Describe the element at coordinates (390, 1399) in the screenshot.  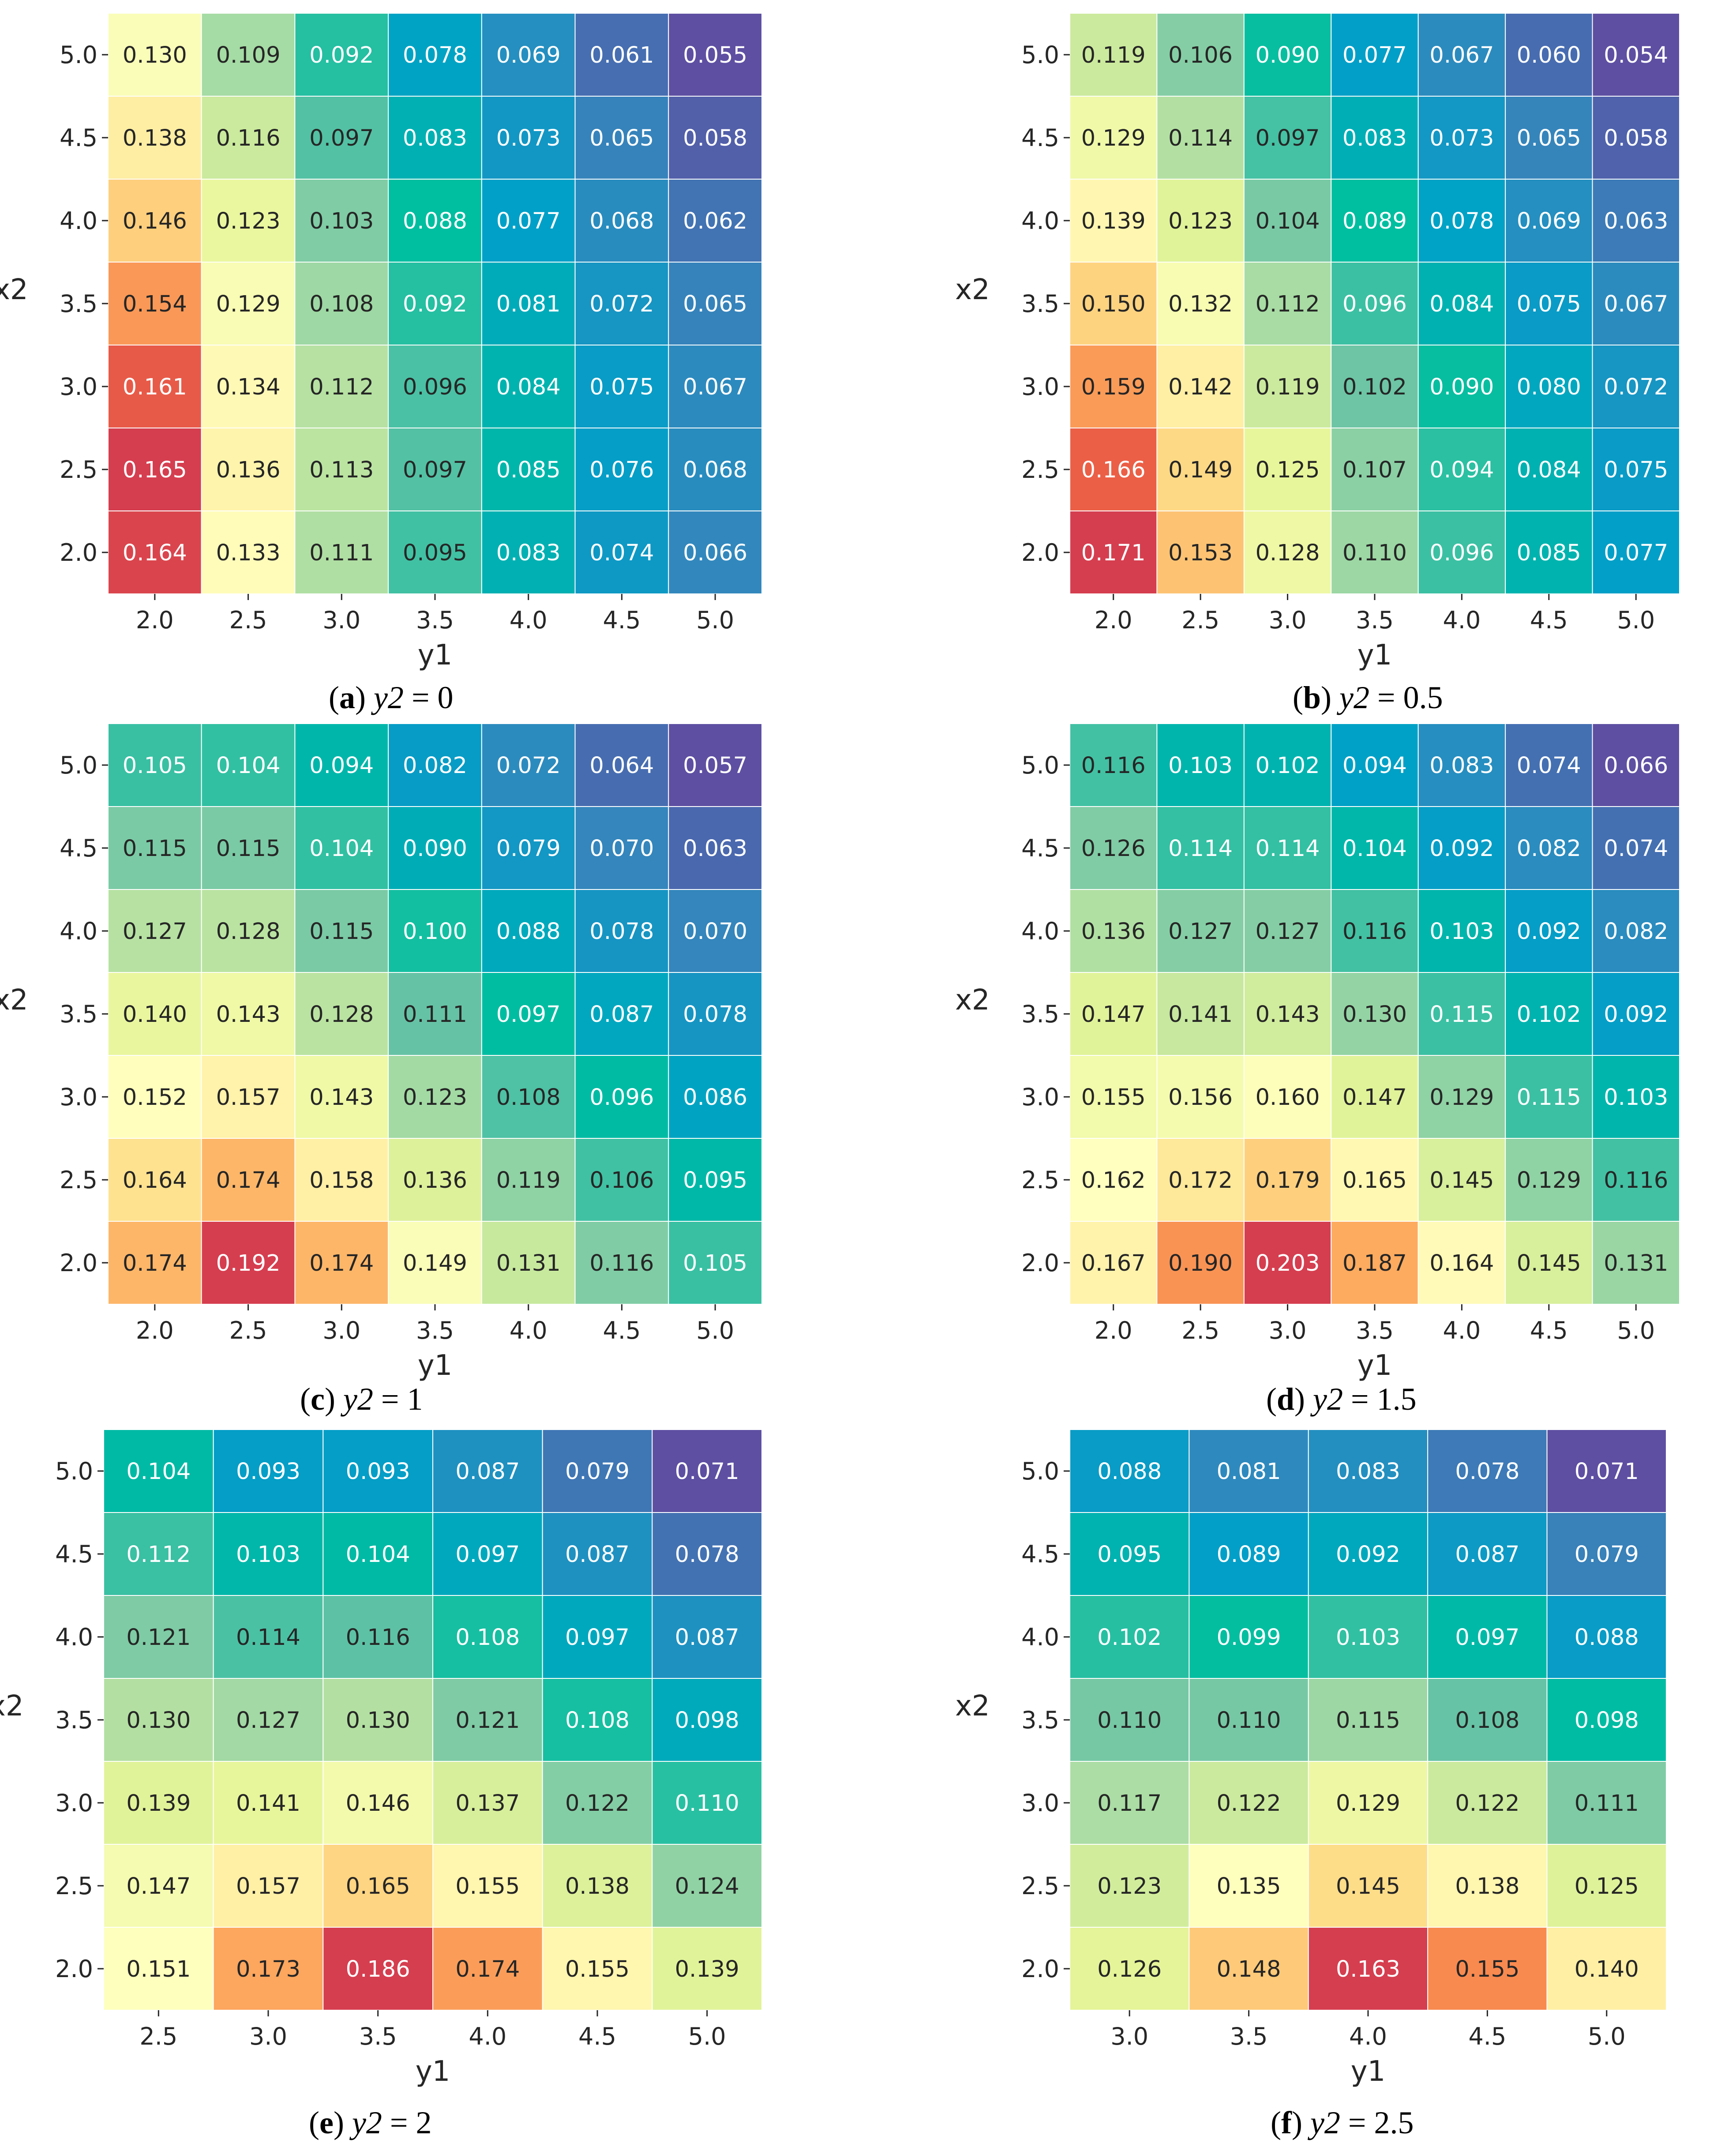
I see `caption-equals: =` at that location.